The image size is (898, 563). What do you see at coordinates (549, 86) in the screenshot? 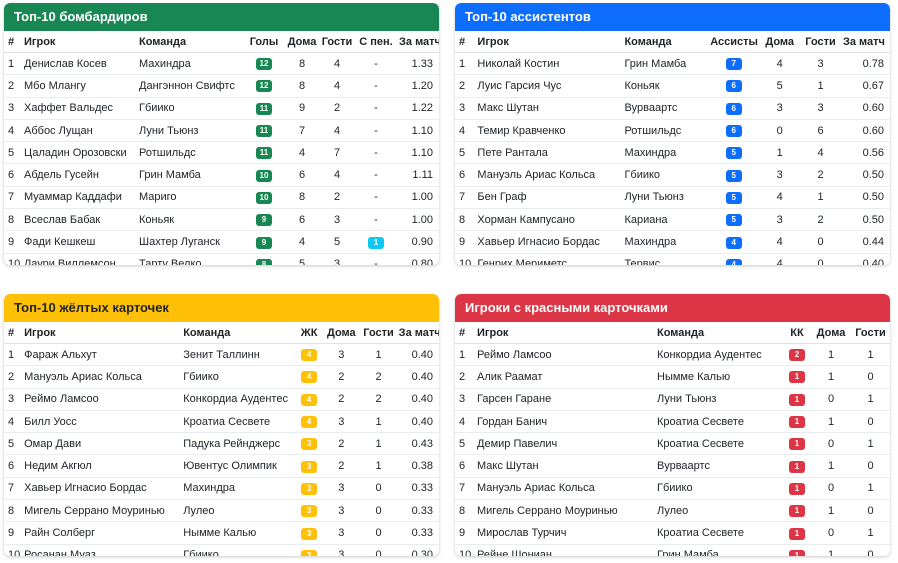
I see `assists-cell-1: Луис Гарсия Чус` at bounding box center [549, 86].